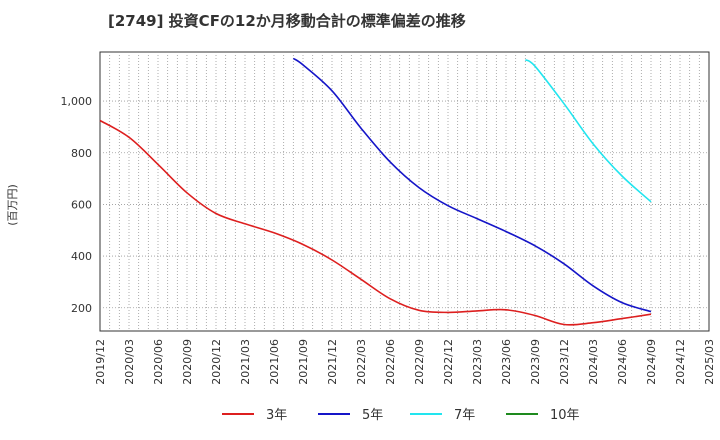  What do you see at coordinates (276, 415) in the screenshot?
I see `legend-label: 3年` at bounding box center [276, 415].